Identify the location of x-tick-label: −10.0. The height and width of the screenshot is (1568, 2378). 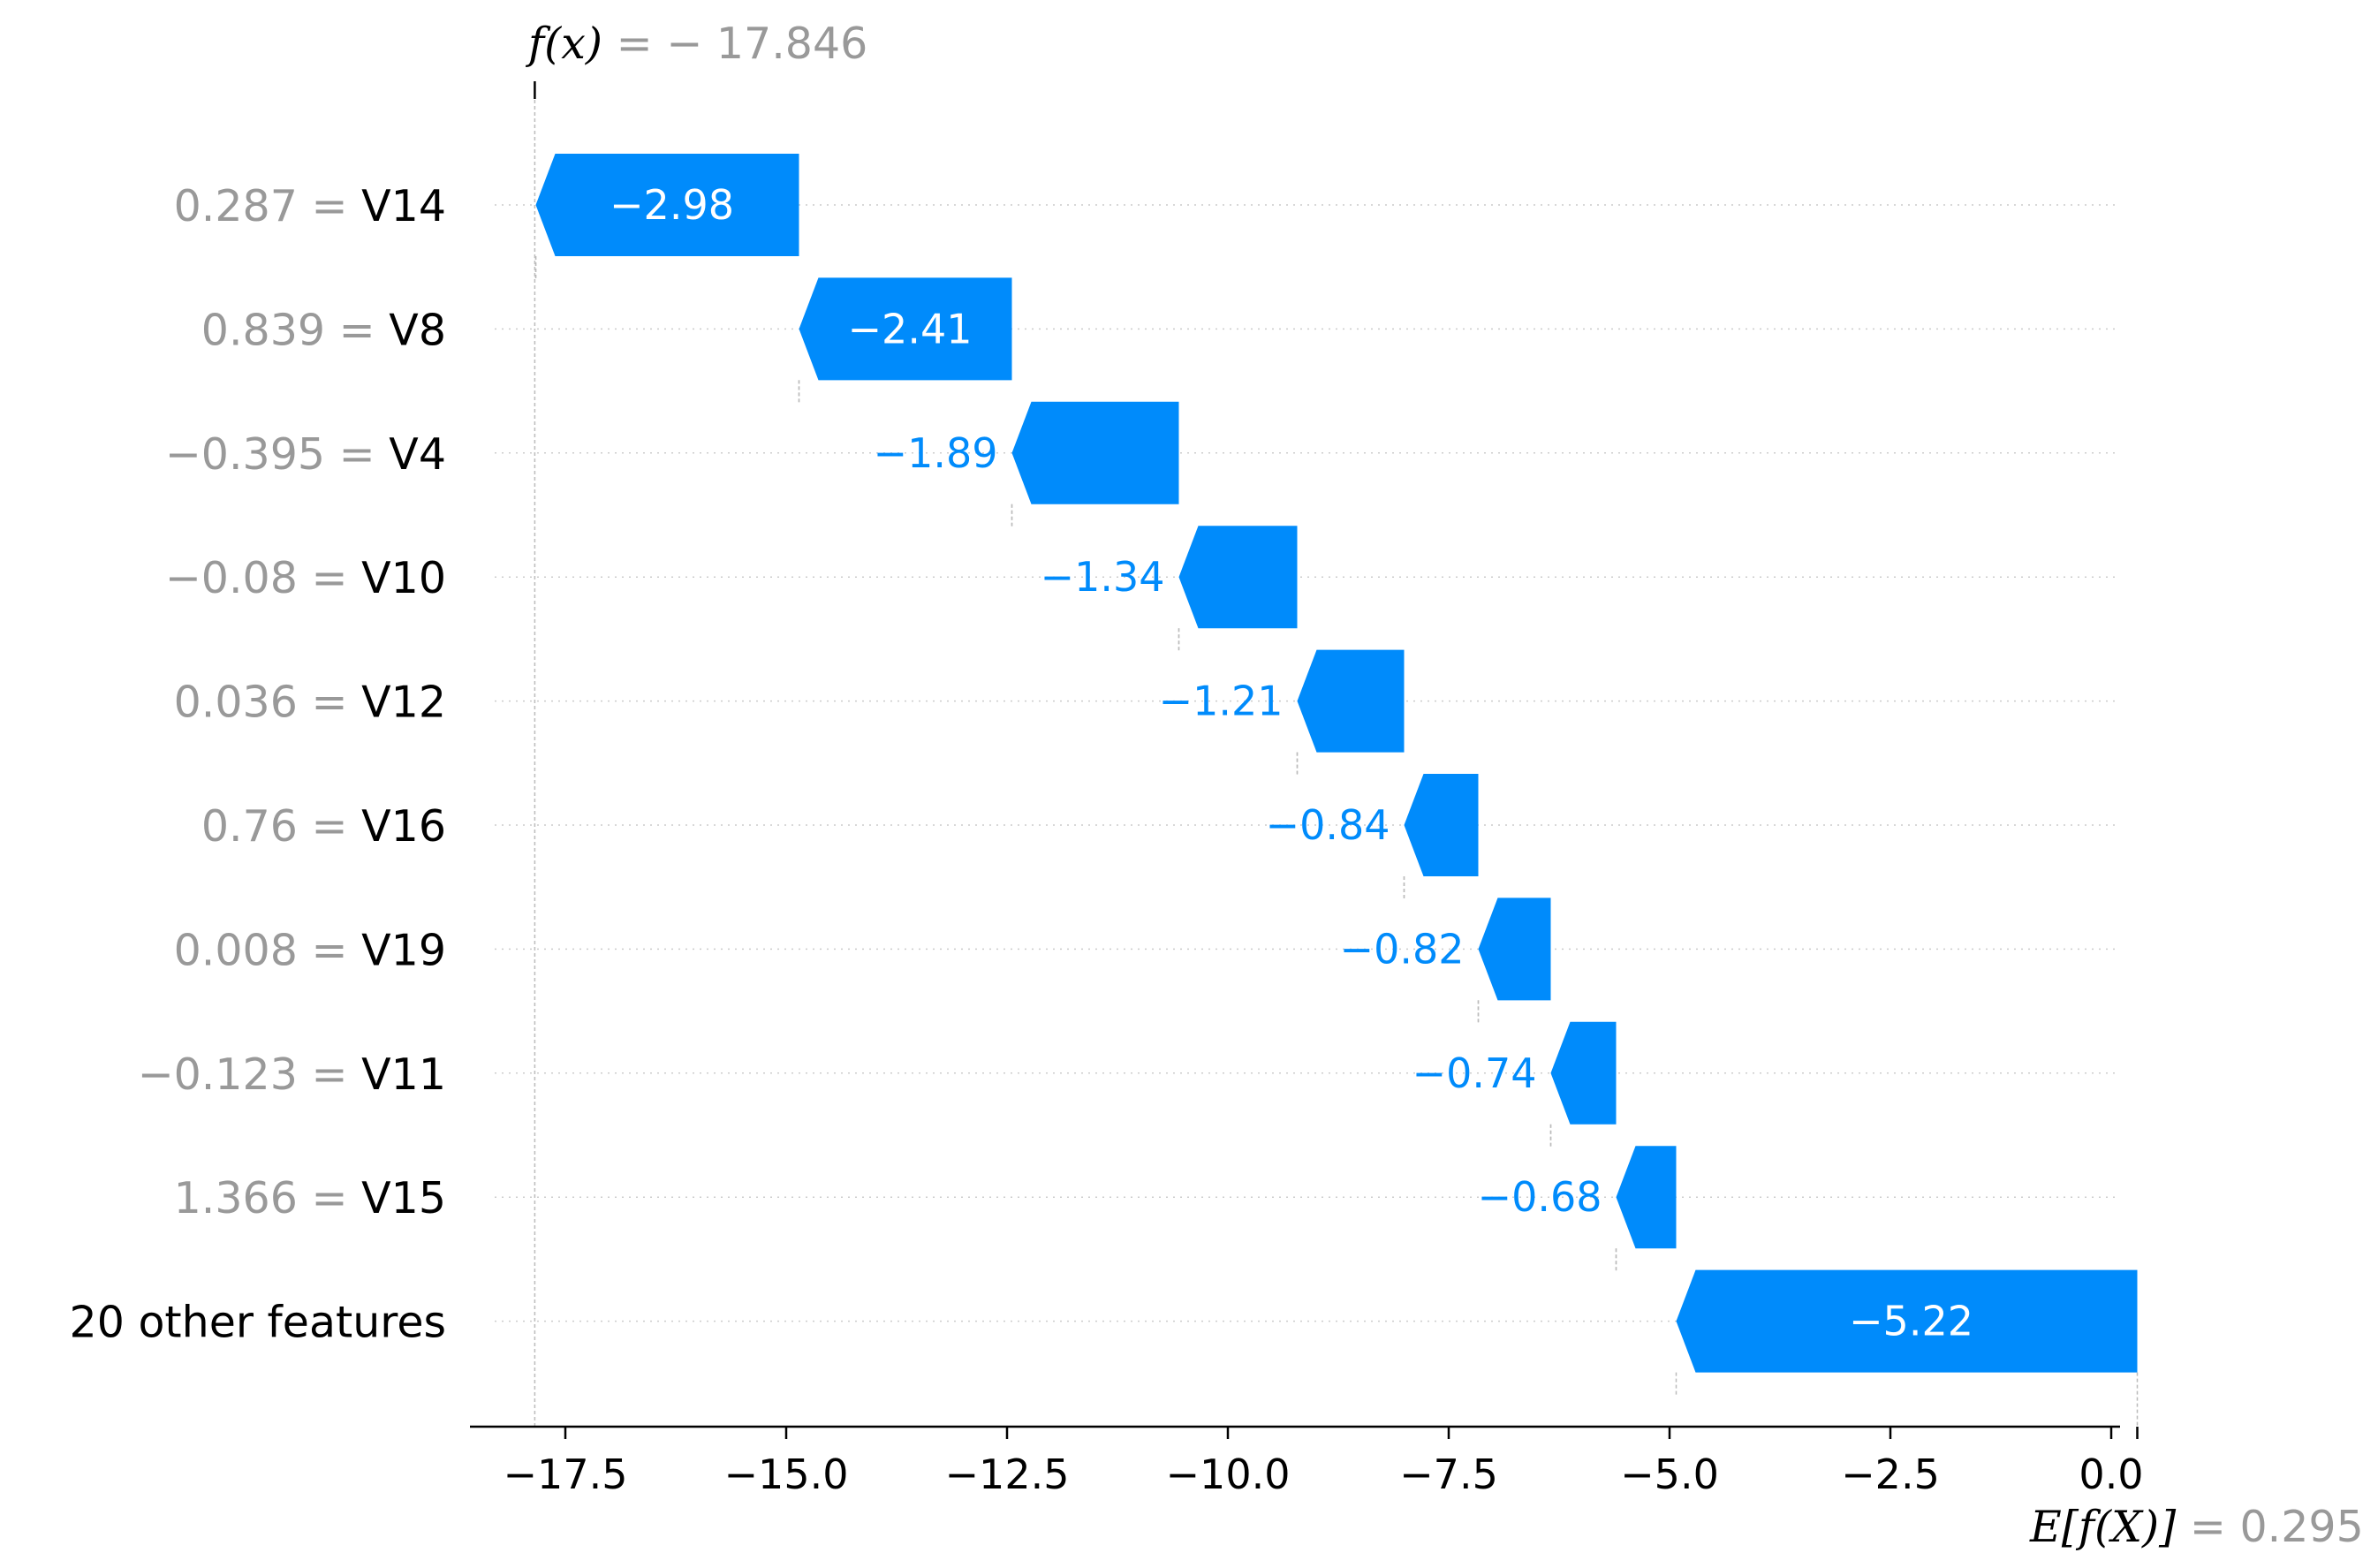
(1228, 1474).